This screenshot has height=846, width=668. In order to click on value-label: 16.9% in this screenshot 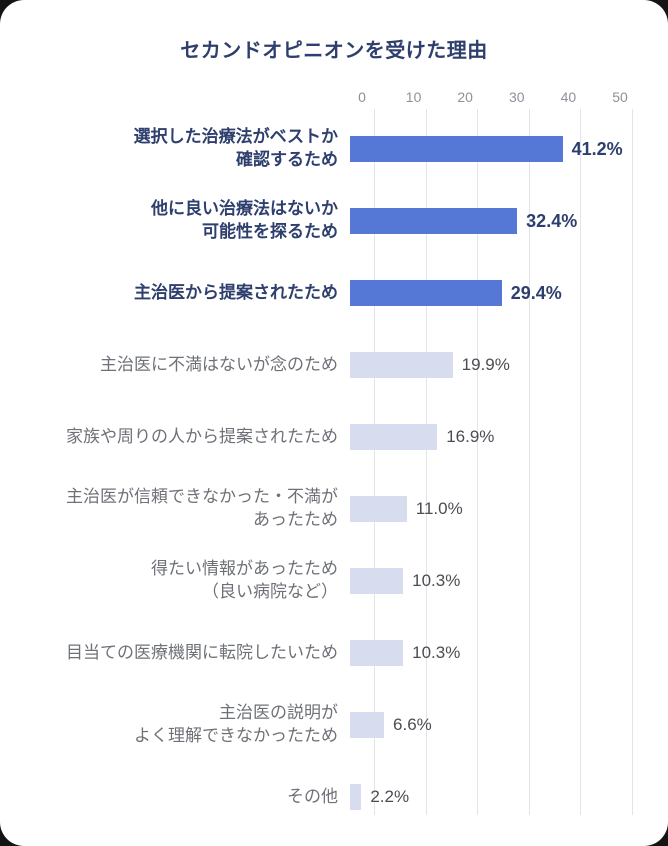, I will do `click(470, 436)`.